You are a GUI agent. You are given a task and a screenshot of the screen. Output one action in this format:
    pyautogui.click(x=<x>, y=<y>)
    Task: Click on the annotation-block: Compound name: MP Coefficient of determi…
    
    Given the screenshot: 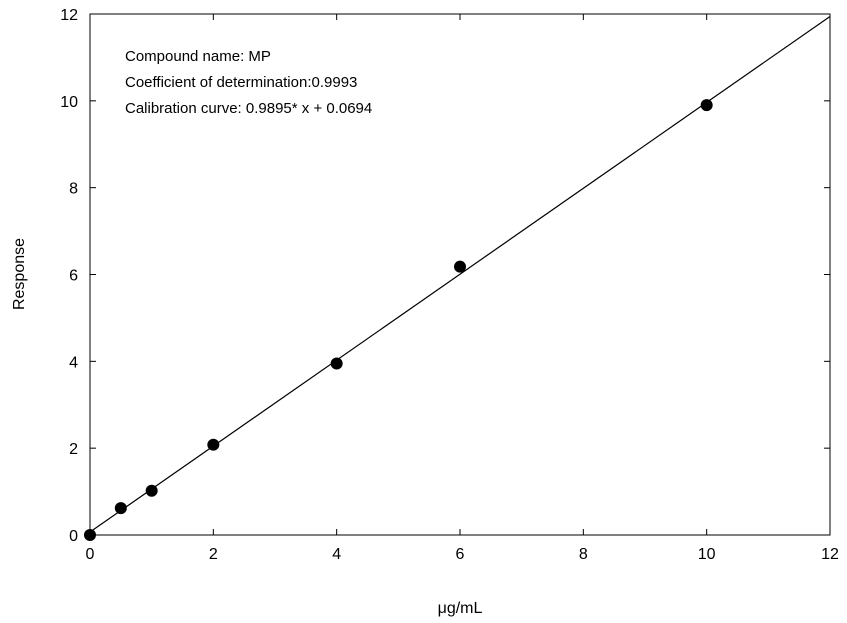 What is the action you would take?
    pyautogui.click(x=248, y=82)
    